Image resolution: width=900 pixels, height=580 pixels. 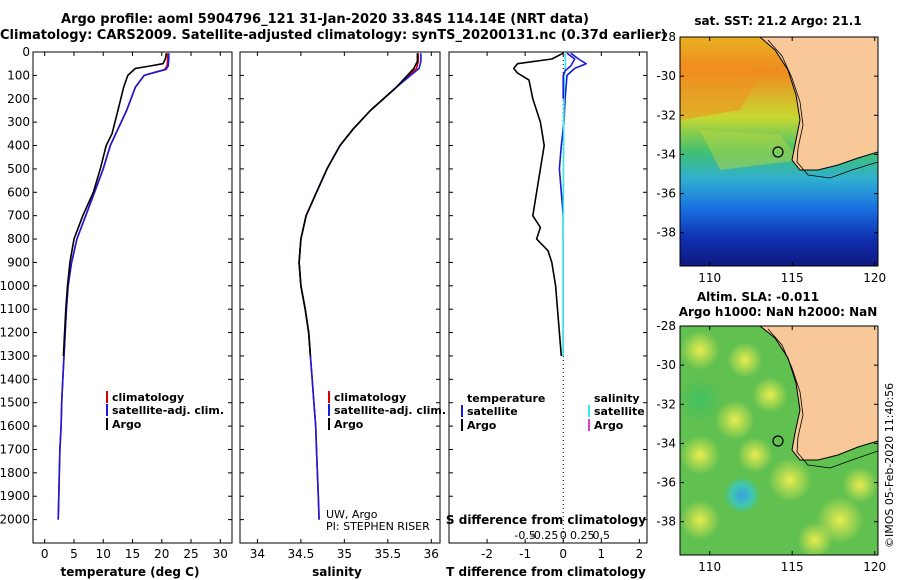 What do you see at coordinates (18, 262) in the screenshot?
I see `y-tick-label: 900` at bounding box center [18, 262].